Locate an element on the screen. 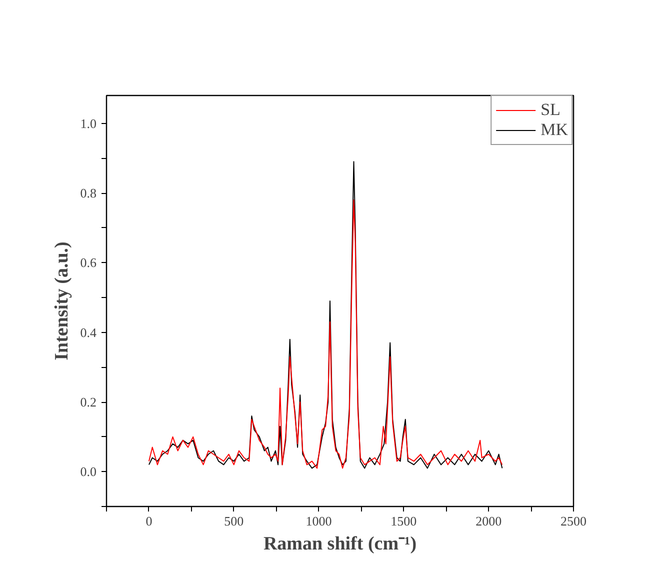 This screenshot has height=576, width=651. y-tick-label: 0.6 is located at coordinates (88, 262).